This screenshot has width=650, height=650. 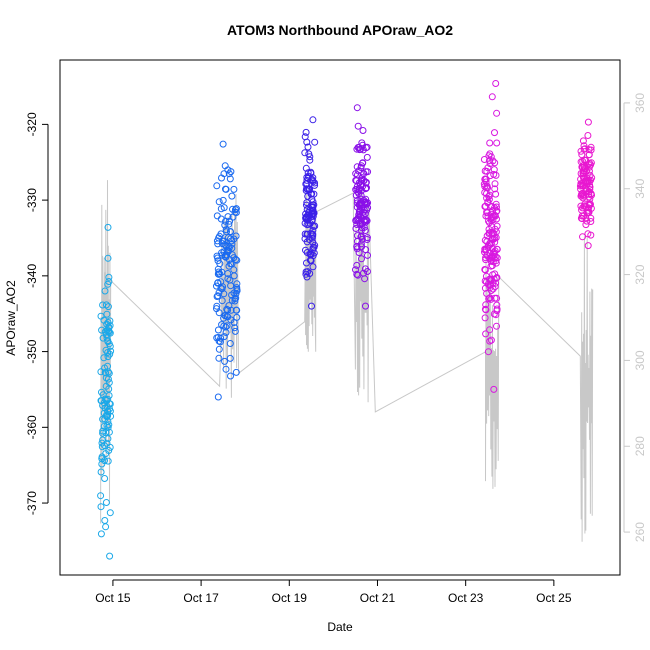 What do you see at coordinates (32, 503) in the screenshot?
I see `y-tick-label: -370` at bounding box center [32, 503].